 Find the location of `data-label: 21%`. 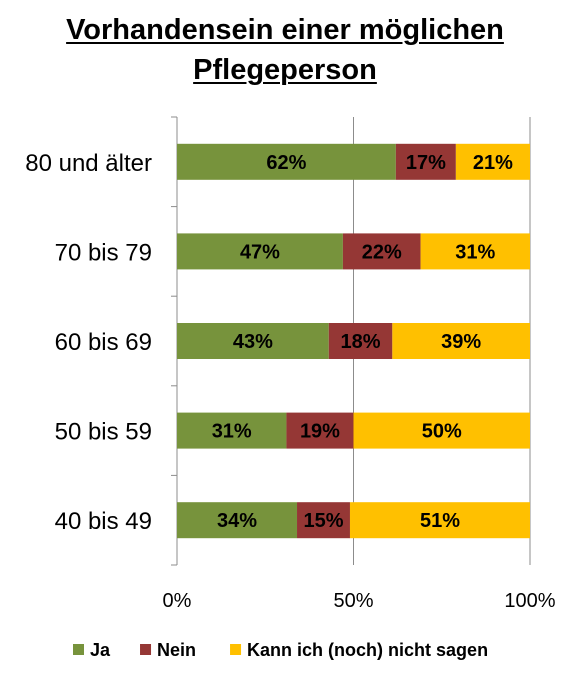

data-label: 21% is located at coordinates (493, 163).